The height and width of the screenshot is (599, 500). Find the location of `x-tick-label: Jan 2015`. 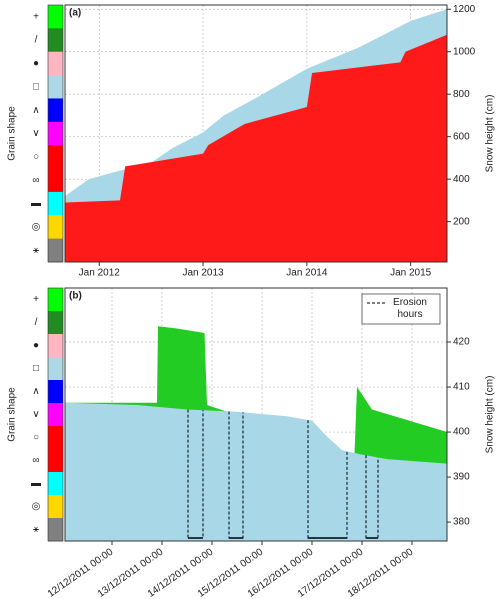

x-tick-label: Jan 2015 is located at coordinates (411, 273).